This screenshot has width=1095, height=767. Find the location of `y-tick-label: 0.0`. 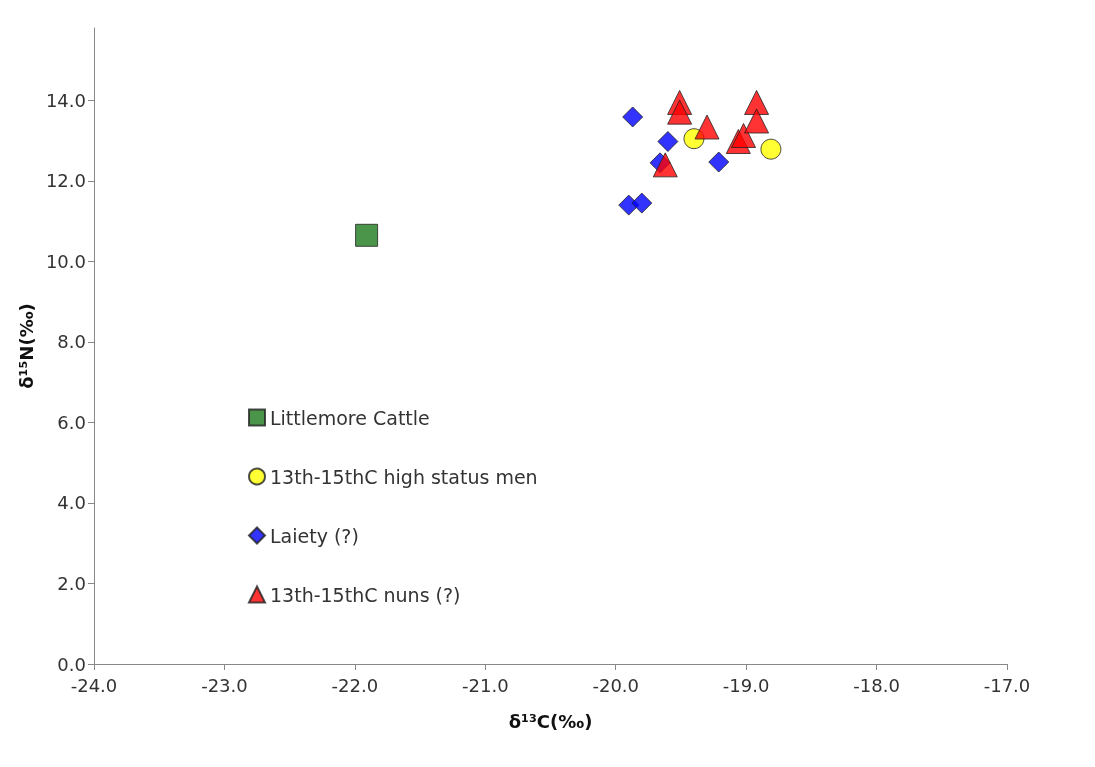

y-tick-label: 0.0 is located at coordinates (71, 664).